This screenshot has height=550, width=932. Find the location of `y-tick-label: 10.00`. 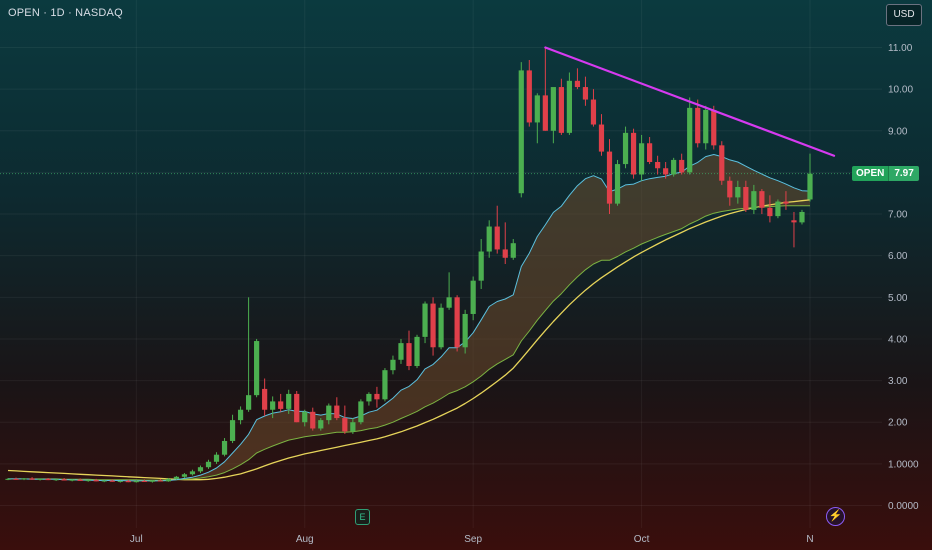

y-tick-label: 10.00 is located at coordinates (900, 90).